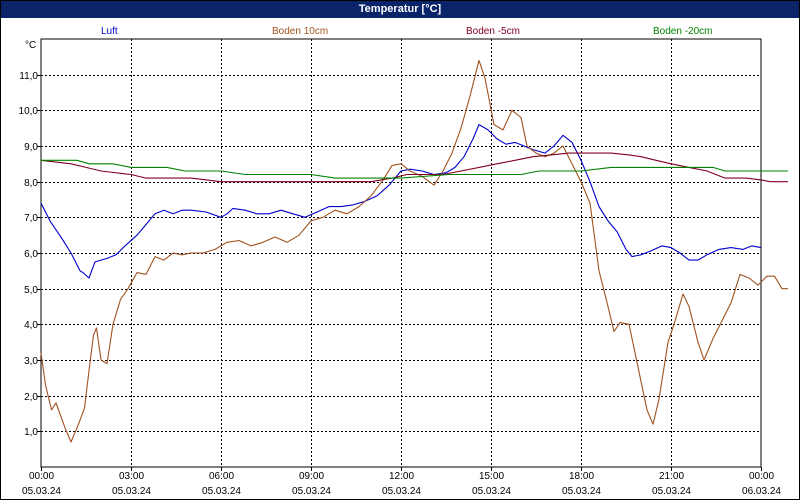  Describe the element at coordinates (401, 476) in the screenshot. I see `x-tick-label-time: 12:00` at that location.